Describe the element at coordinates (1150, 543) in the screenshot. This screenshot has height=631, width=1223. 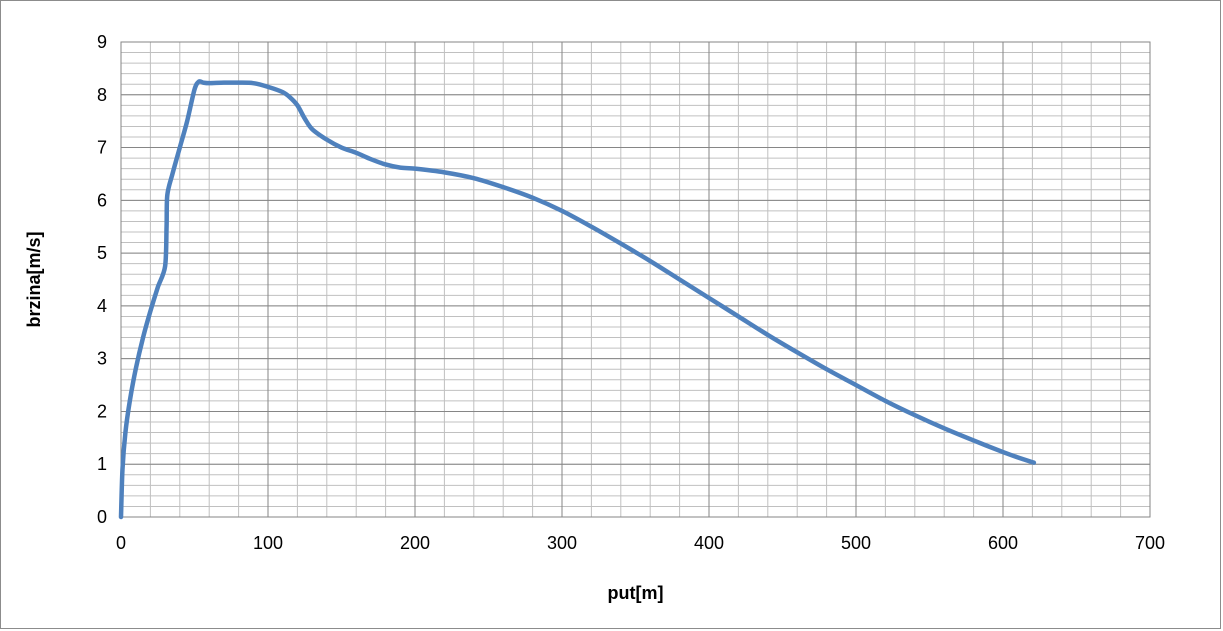
I see `x-tick-label: 700` at that location.